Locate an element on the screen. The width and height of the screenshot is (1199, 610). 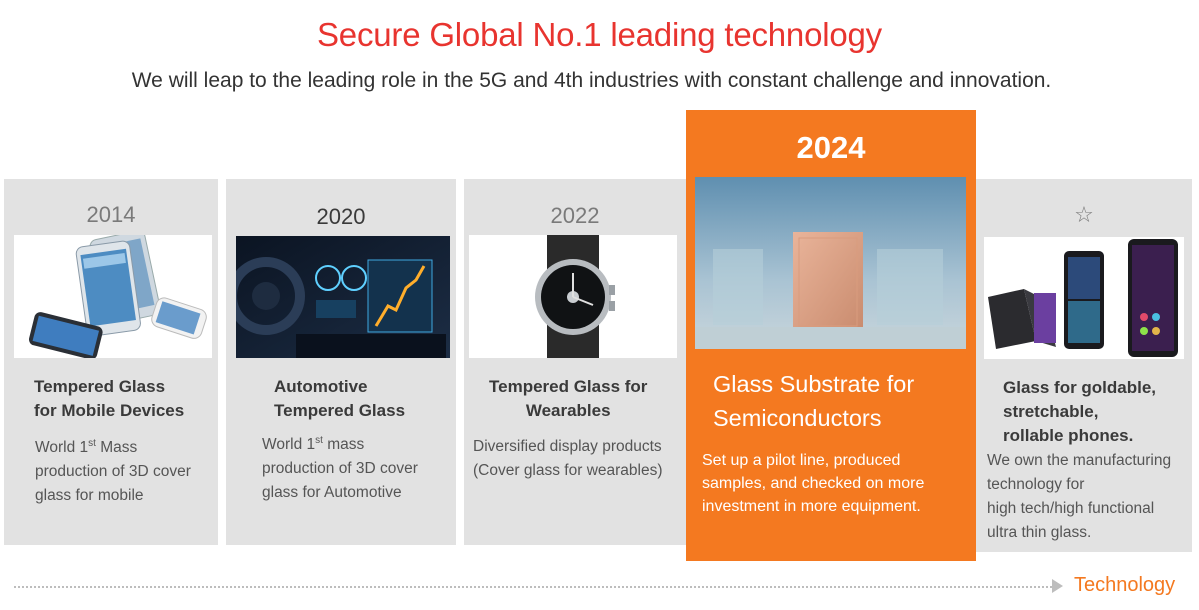
timeline-card-2014: 2014 Tempered Glass for Mobil is located at coordinates (111, 362).